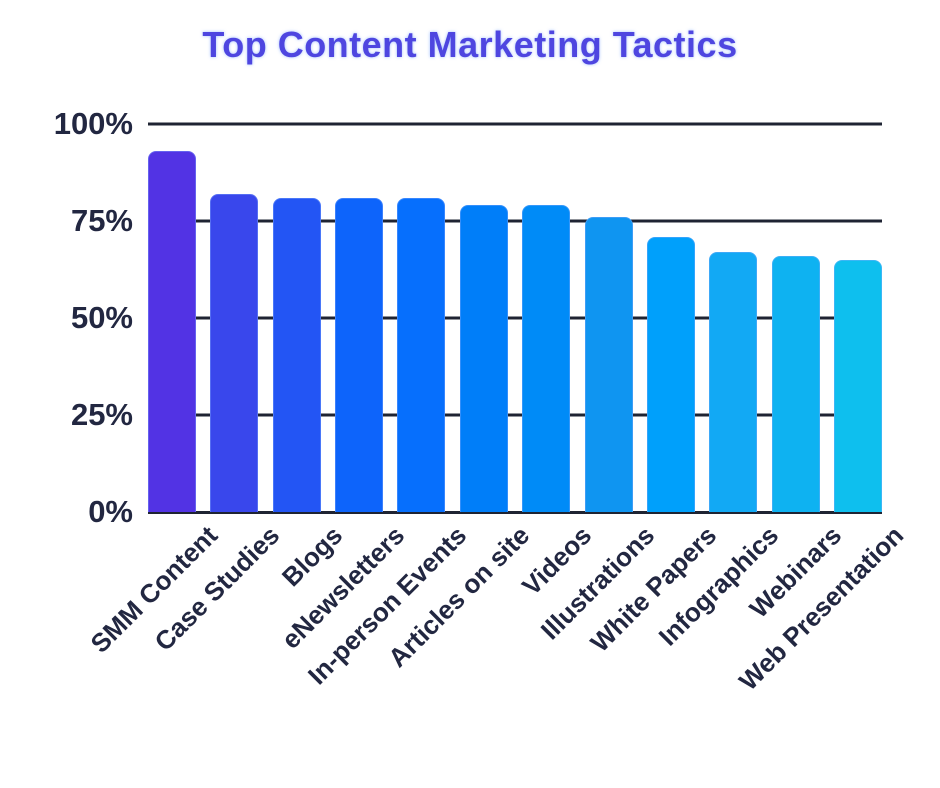 Image resolution: width=940 pixels, height=788 pixels. I want to click on bar-web-presentation, so click(857, 385).